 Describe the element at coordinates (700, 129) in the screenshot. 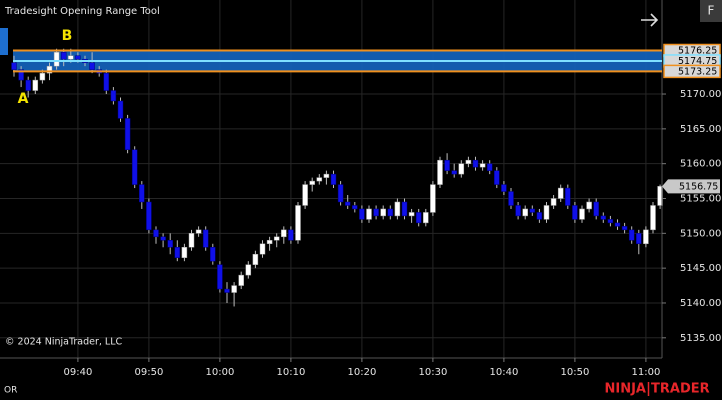

I see `y-tick-label: 5165.00` at that location.